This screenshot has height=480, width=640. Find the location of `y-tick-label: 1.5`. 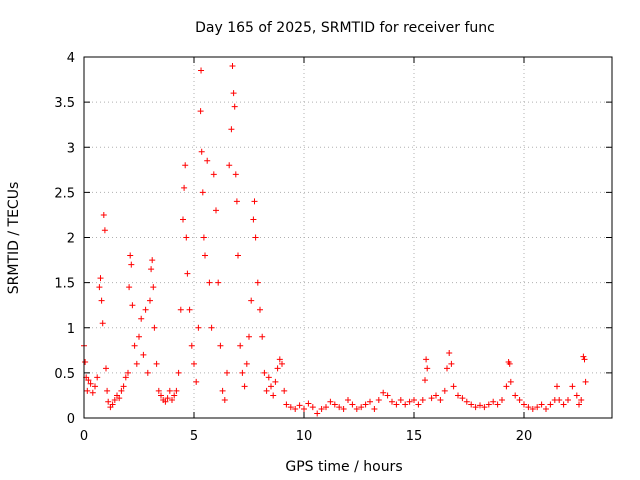

y-tick-label: 1.5 is located at coordinates (64, 284).